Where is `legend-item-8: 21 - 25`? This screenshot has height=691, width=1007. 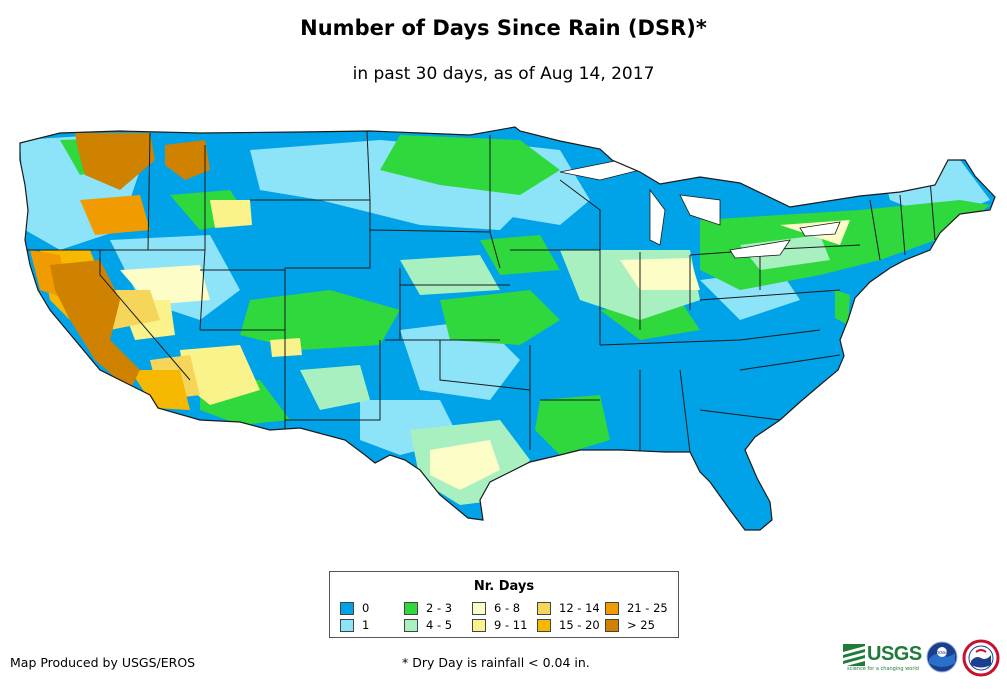 legend-item-8: 21 - 25 is located at coordinates (636, 608).